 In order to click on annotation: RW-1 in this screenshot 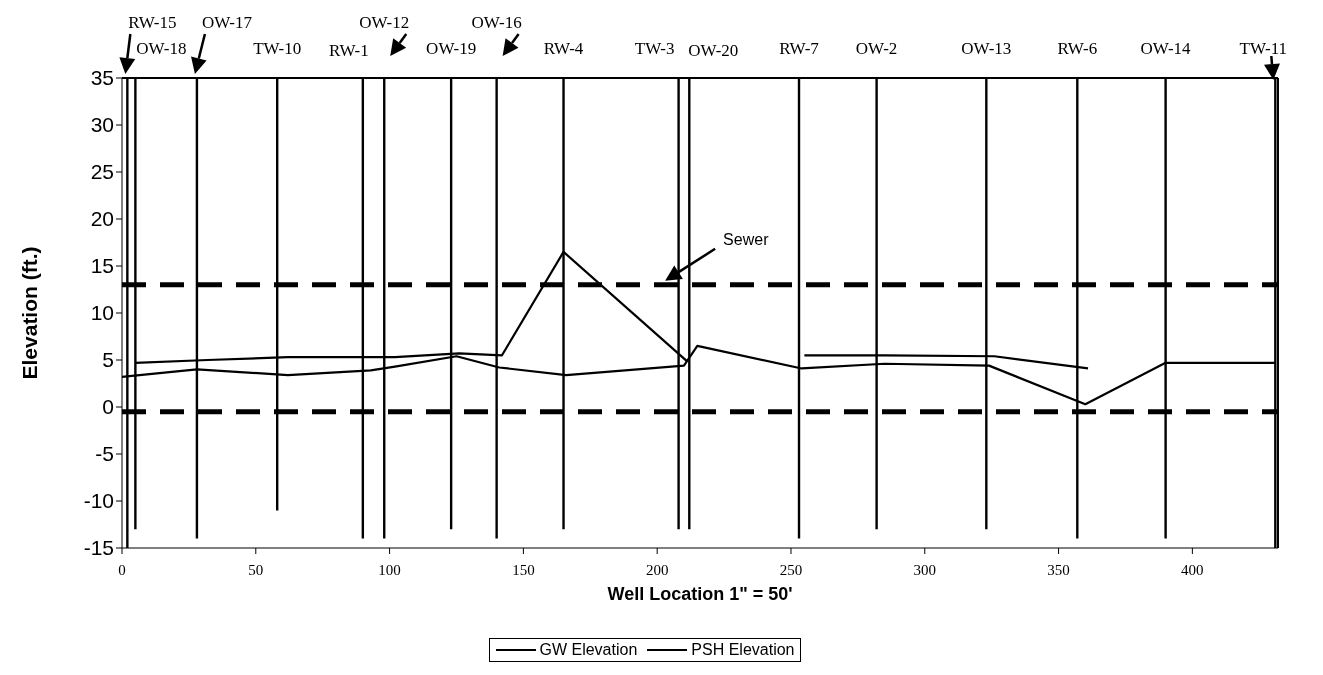, I will do `click(349, 50)`.